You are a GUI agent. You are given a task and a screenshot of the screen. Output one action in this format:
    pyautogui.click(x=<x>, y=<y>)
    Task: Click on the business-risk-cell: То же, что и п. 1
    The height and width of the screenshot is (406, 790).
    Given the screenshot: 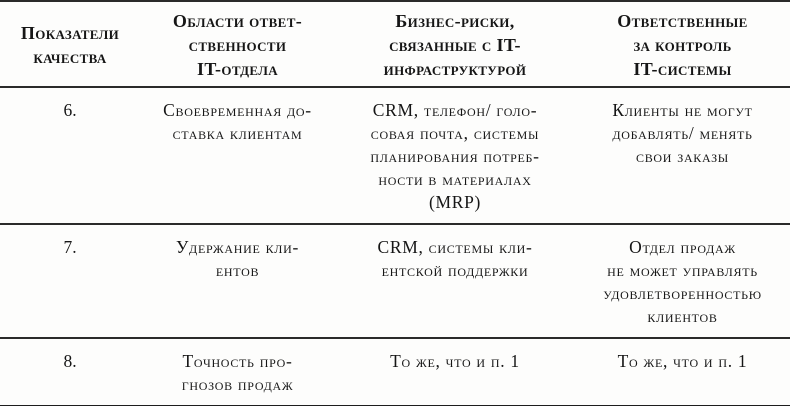 What is the action you would take?
    pyautogui.click(x=455, y=361)
    